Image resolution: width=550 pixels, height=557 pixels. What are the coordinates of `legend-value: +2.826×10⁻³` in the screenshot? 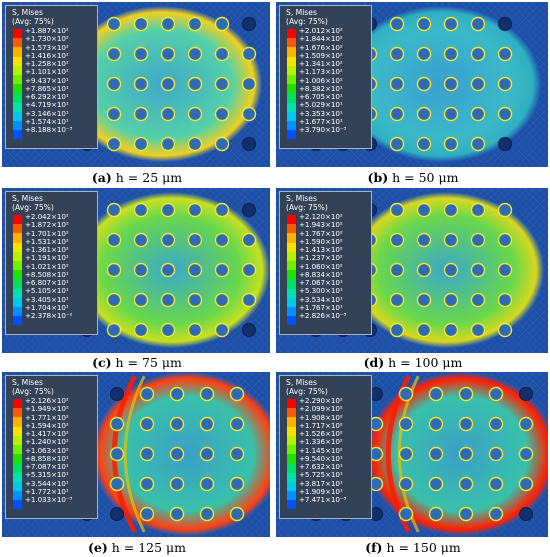 It's located at (323, 315).